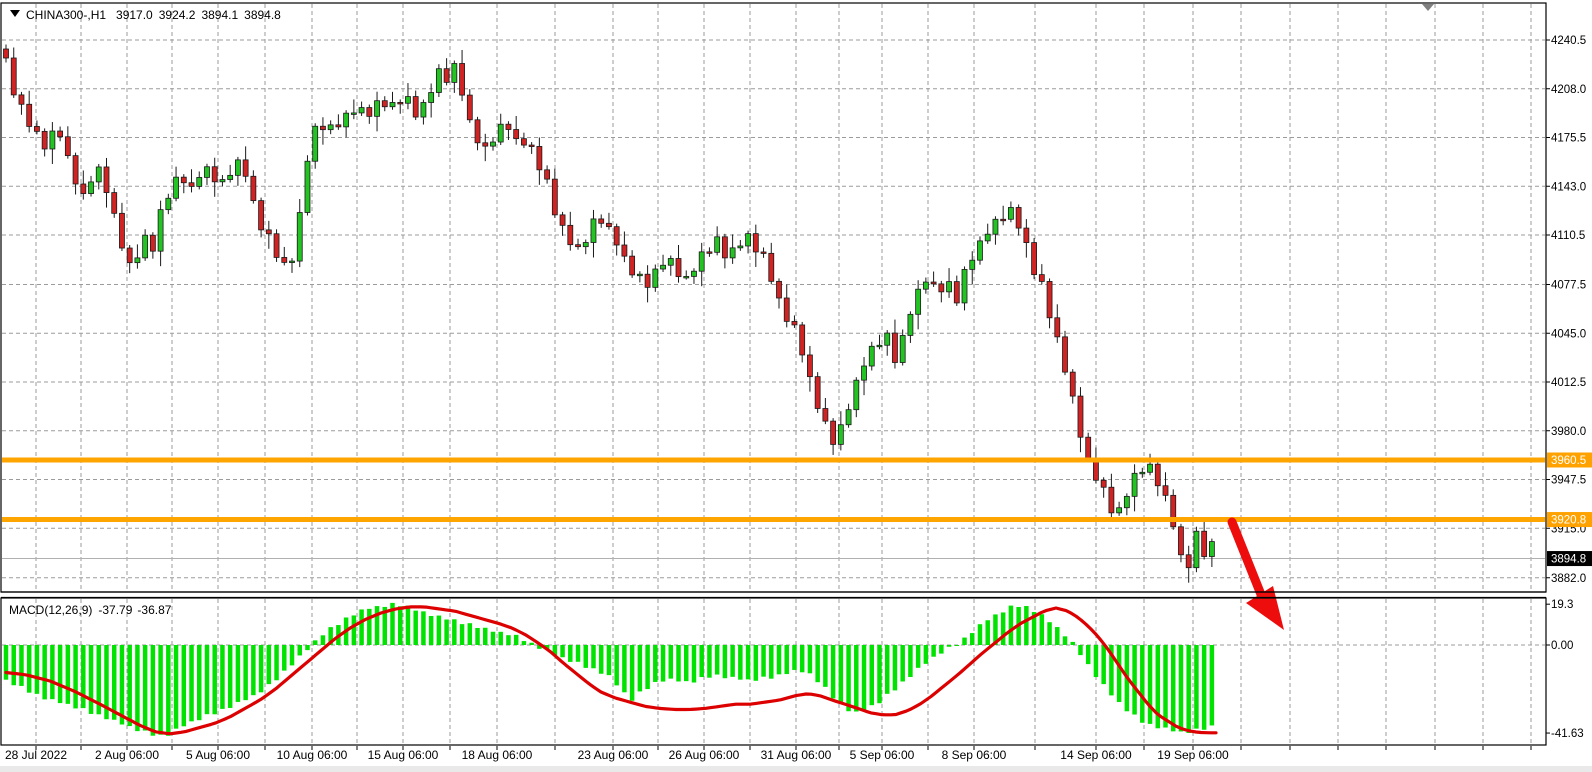 This screenshot has height=772, width=1592. What do you see at coordinates (1428, 7) in the screenshot?
I see `chart-shift-marker-icon` at bounding box center [1428, 7].